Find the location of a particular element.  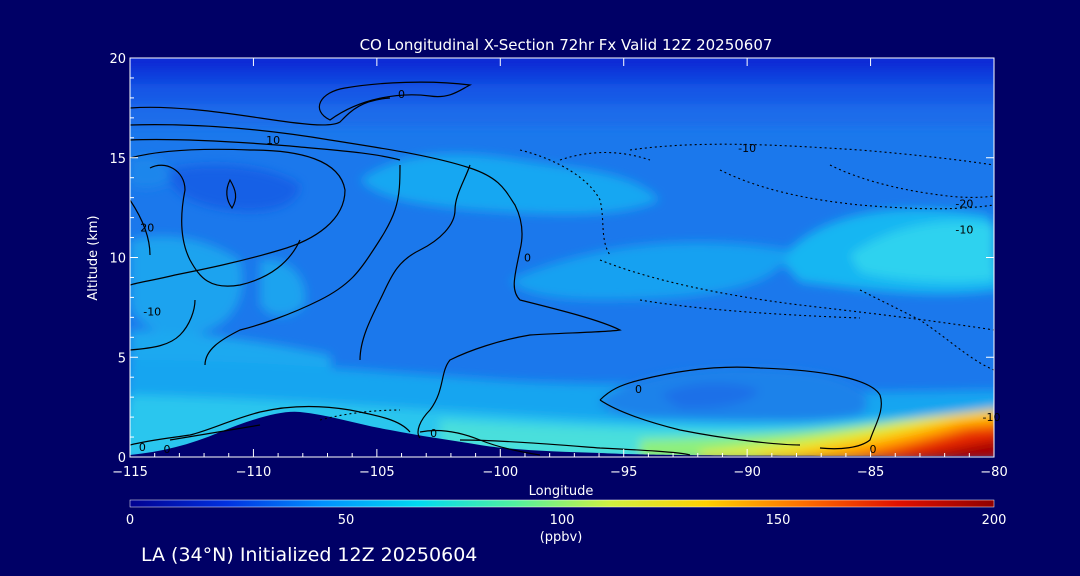

colorbar-unit-label: (ppbv) is located at coordinates (561, 537).